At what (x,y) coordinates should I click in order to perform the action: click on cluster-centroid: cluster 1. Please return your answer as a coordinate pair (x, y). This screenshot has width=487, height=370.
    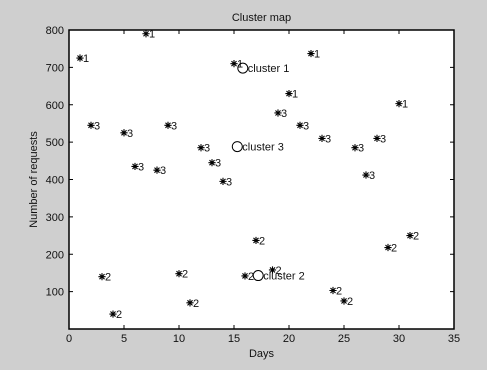
    Looking at the image, I should click on (263, 68).